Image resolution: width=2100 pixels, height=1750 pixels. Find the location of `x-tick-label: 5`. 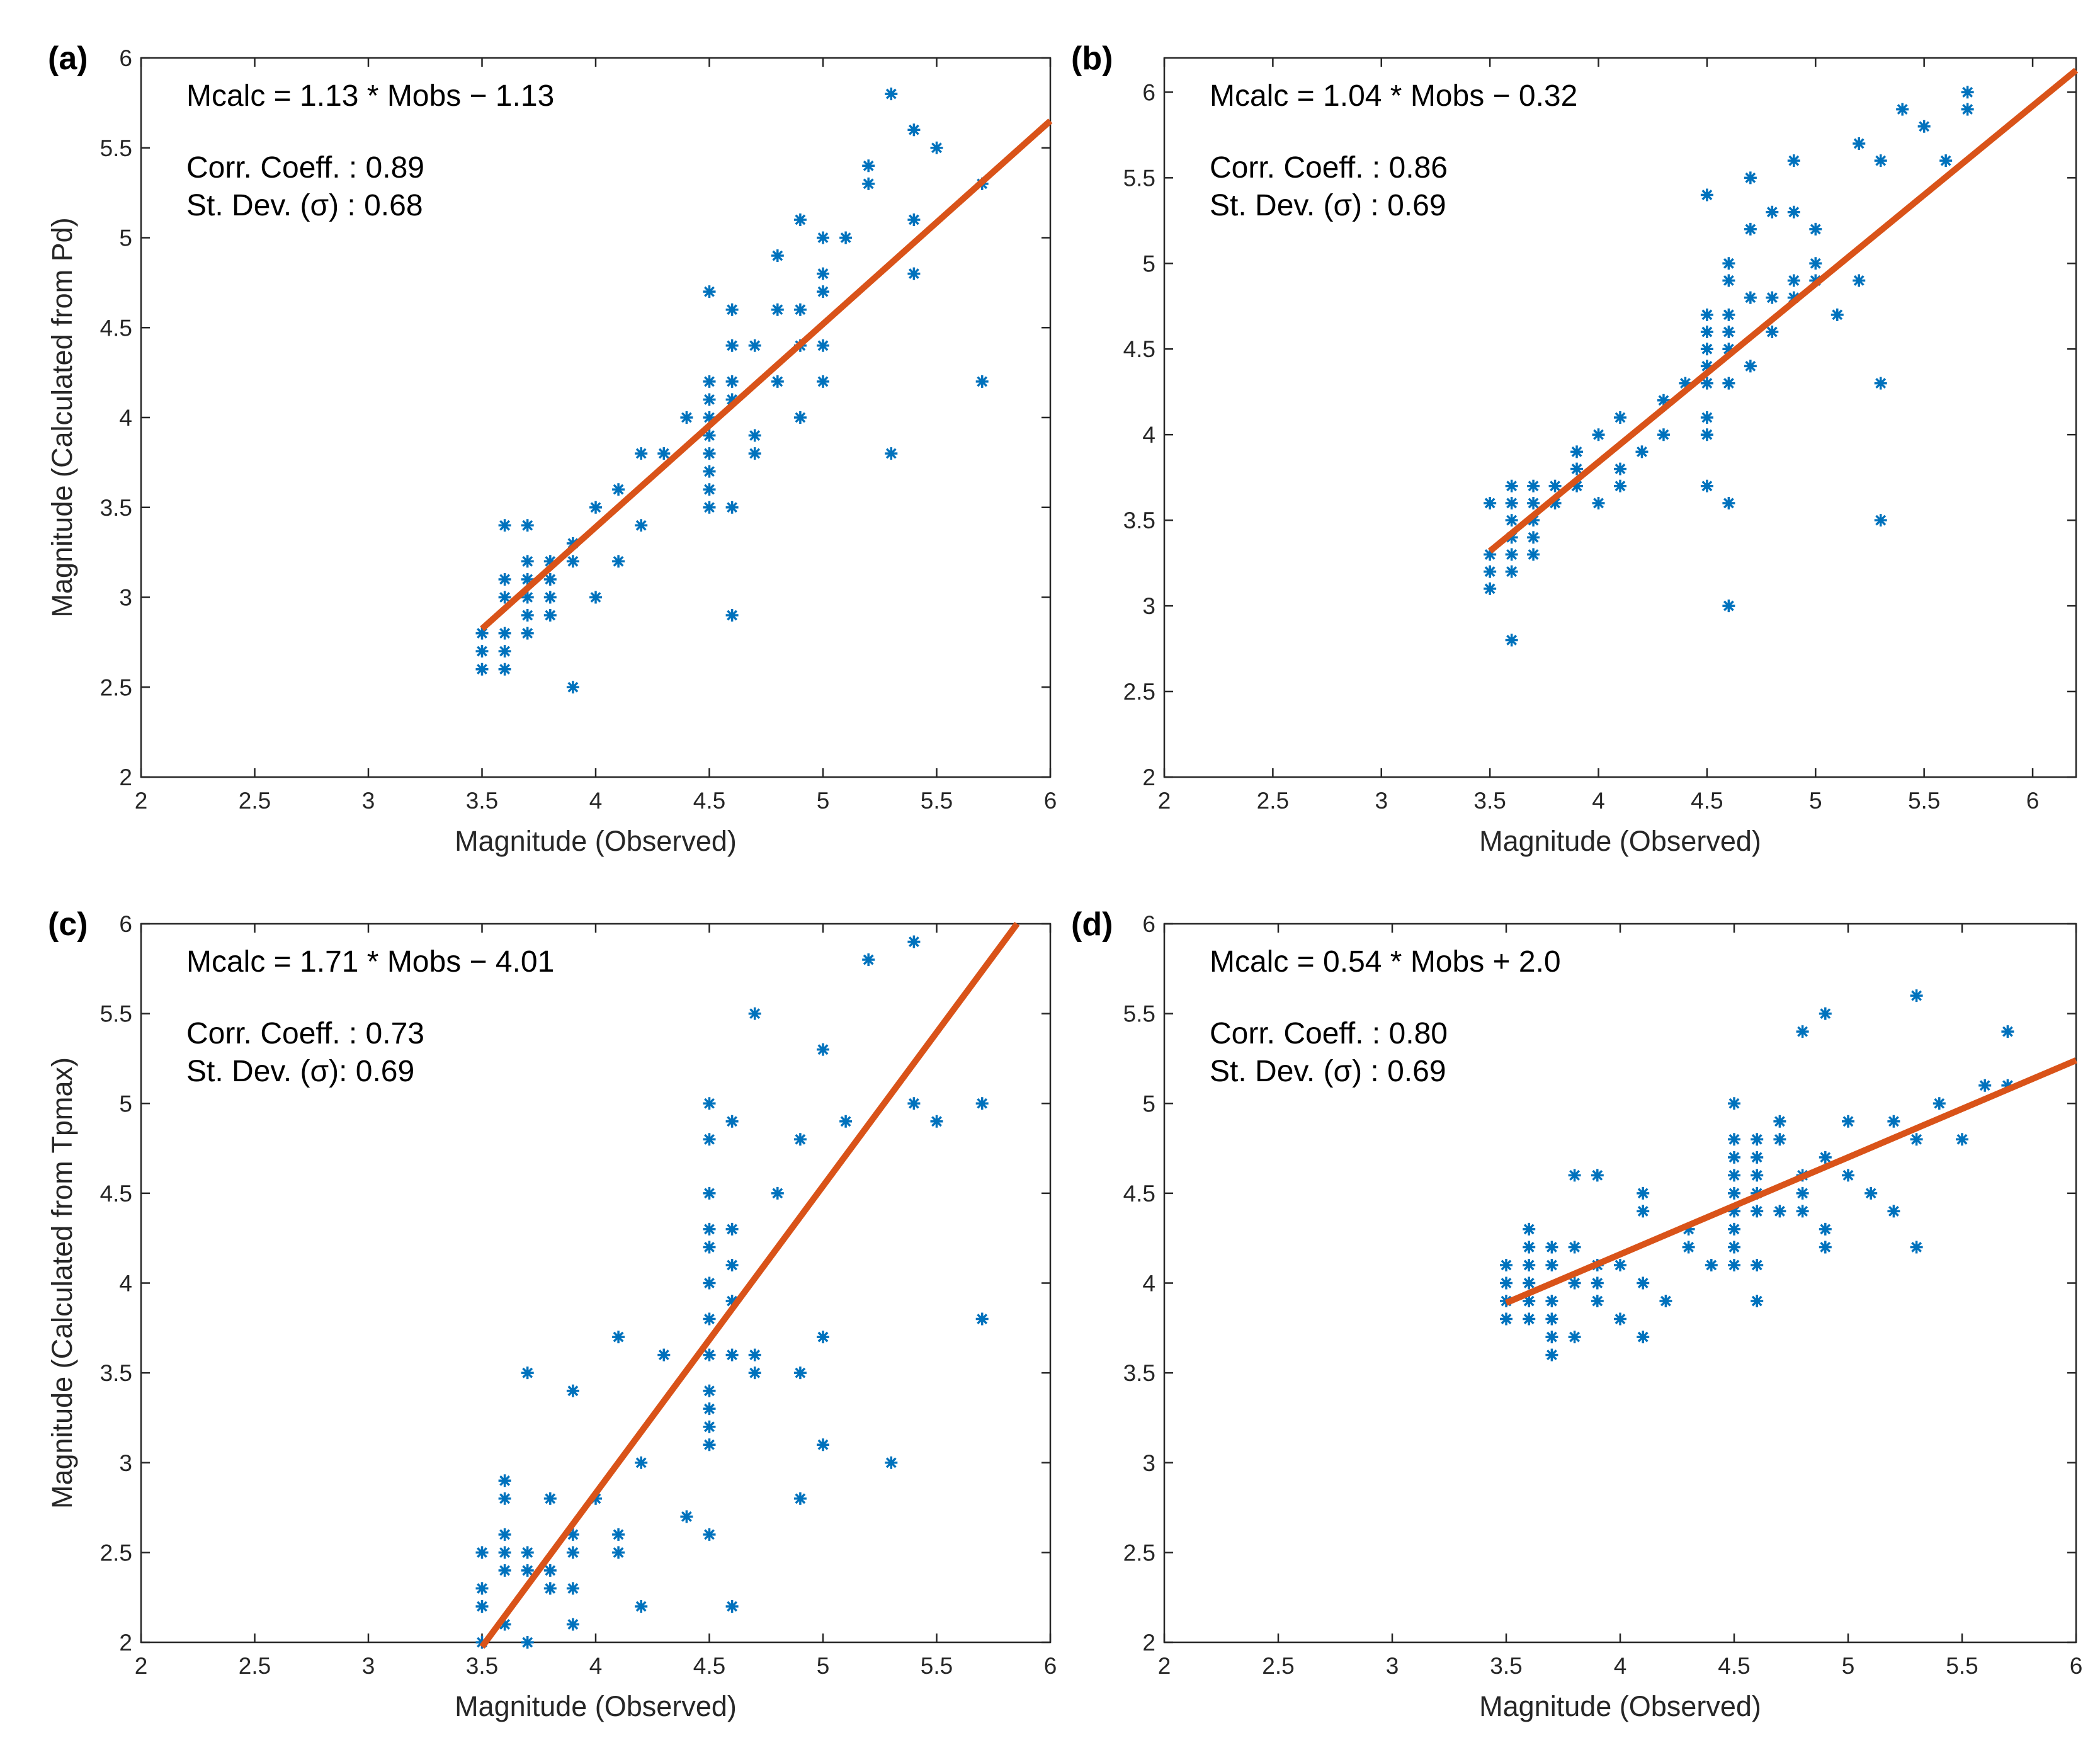

x-tick-label: 5 is located at coordinates (1815, 801).